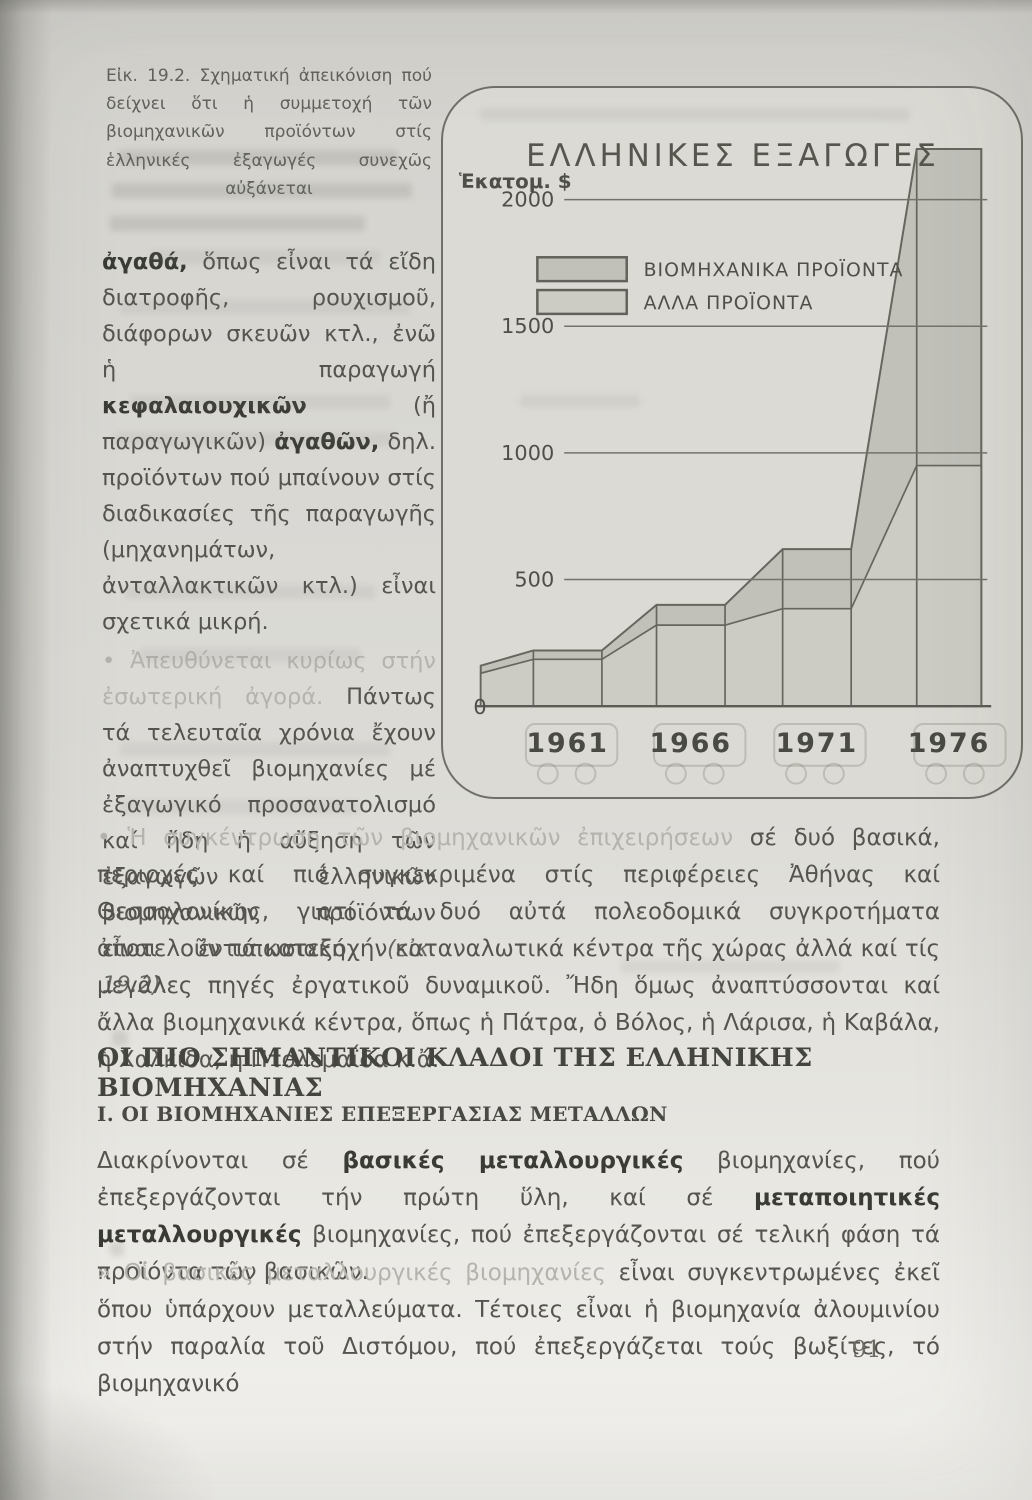 The image size is (1032, 1500). What do you see at coordinates (731, 586) in the screenshot?
I see `other-products-area` at bounding box center [731, 586].